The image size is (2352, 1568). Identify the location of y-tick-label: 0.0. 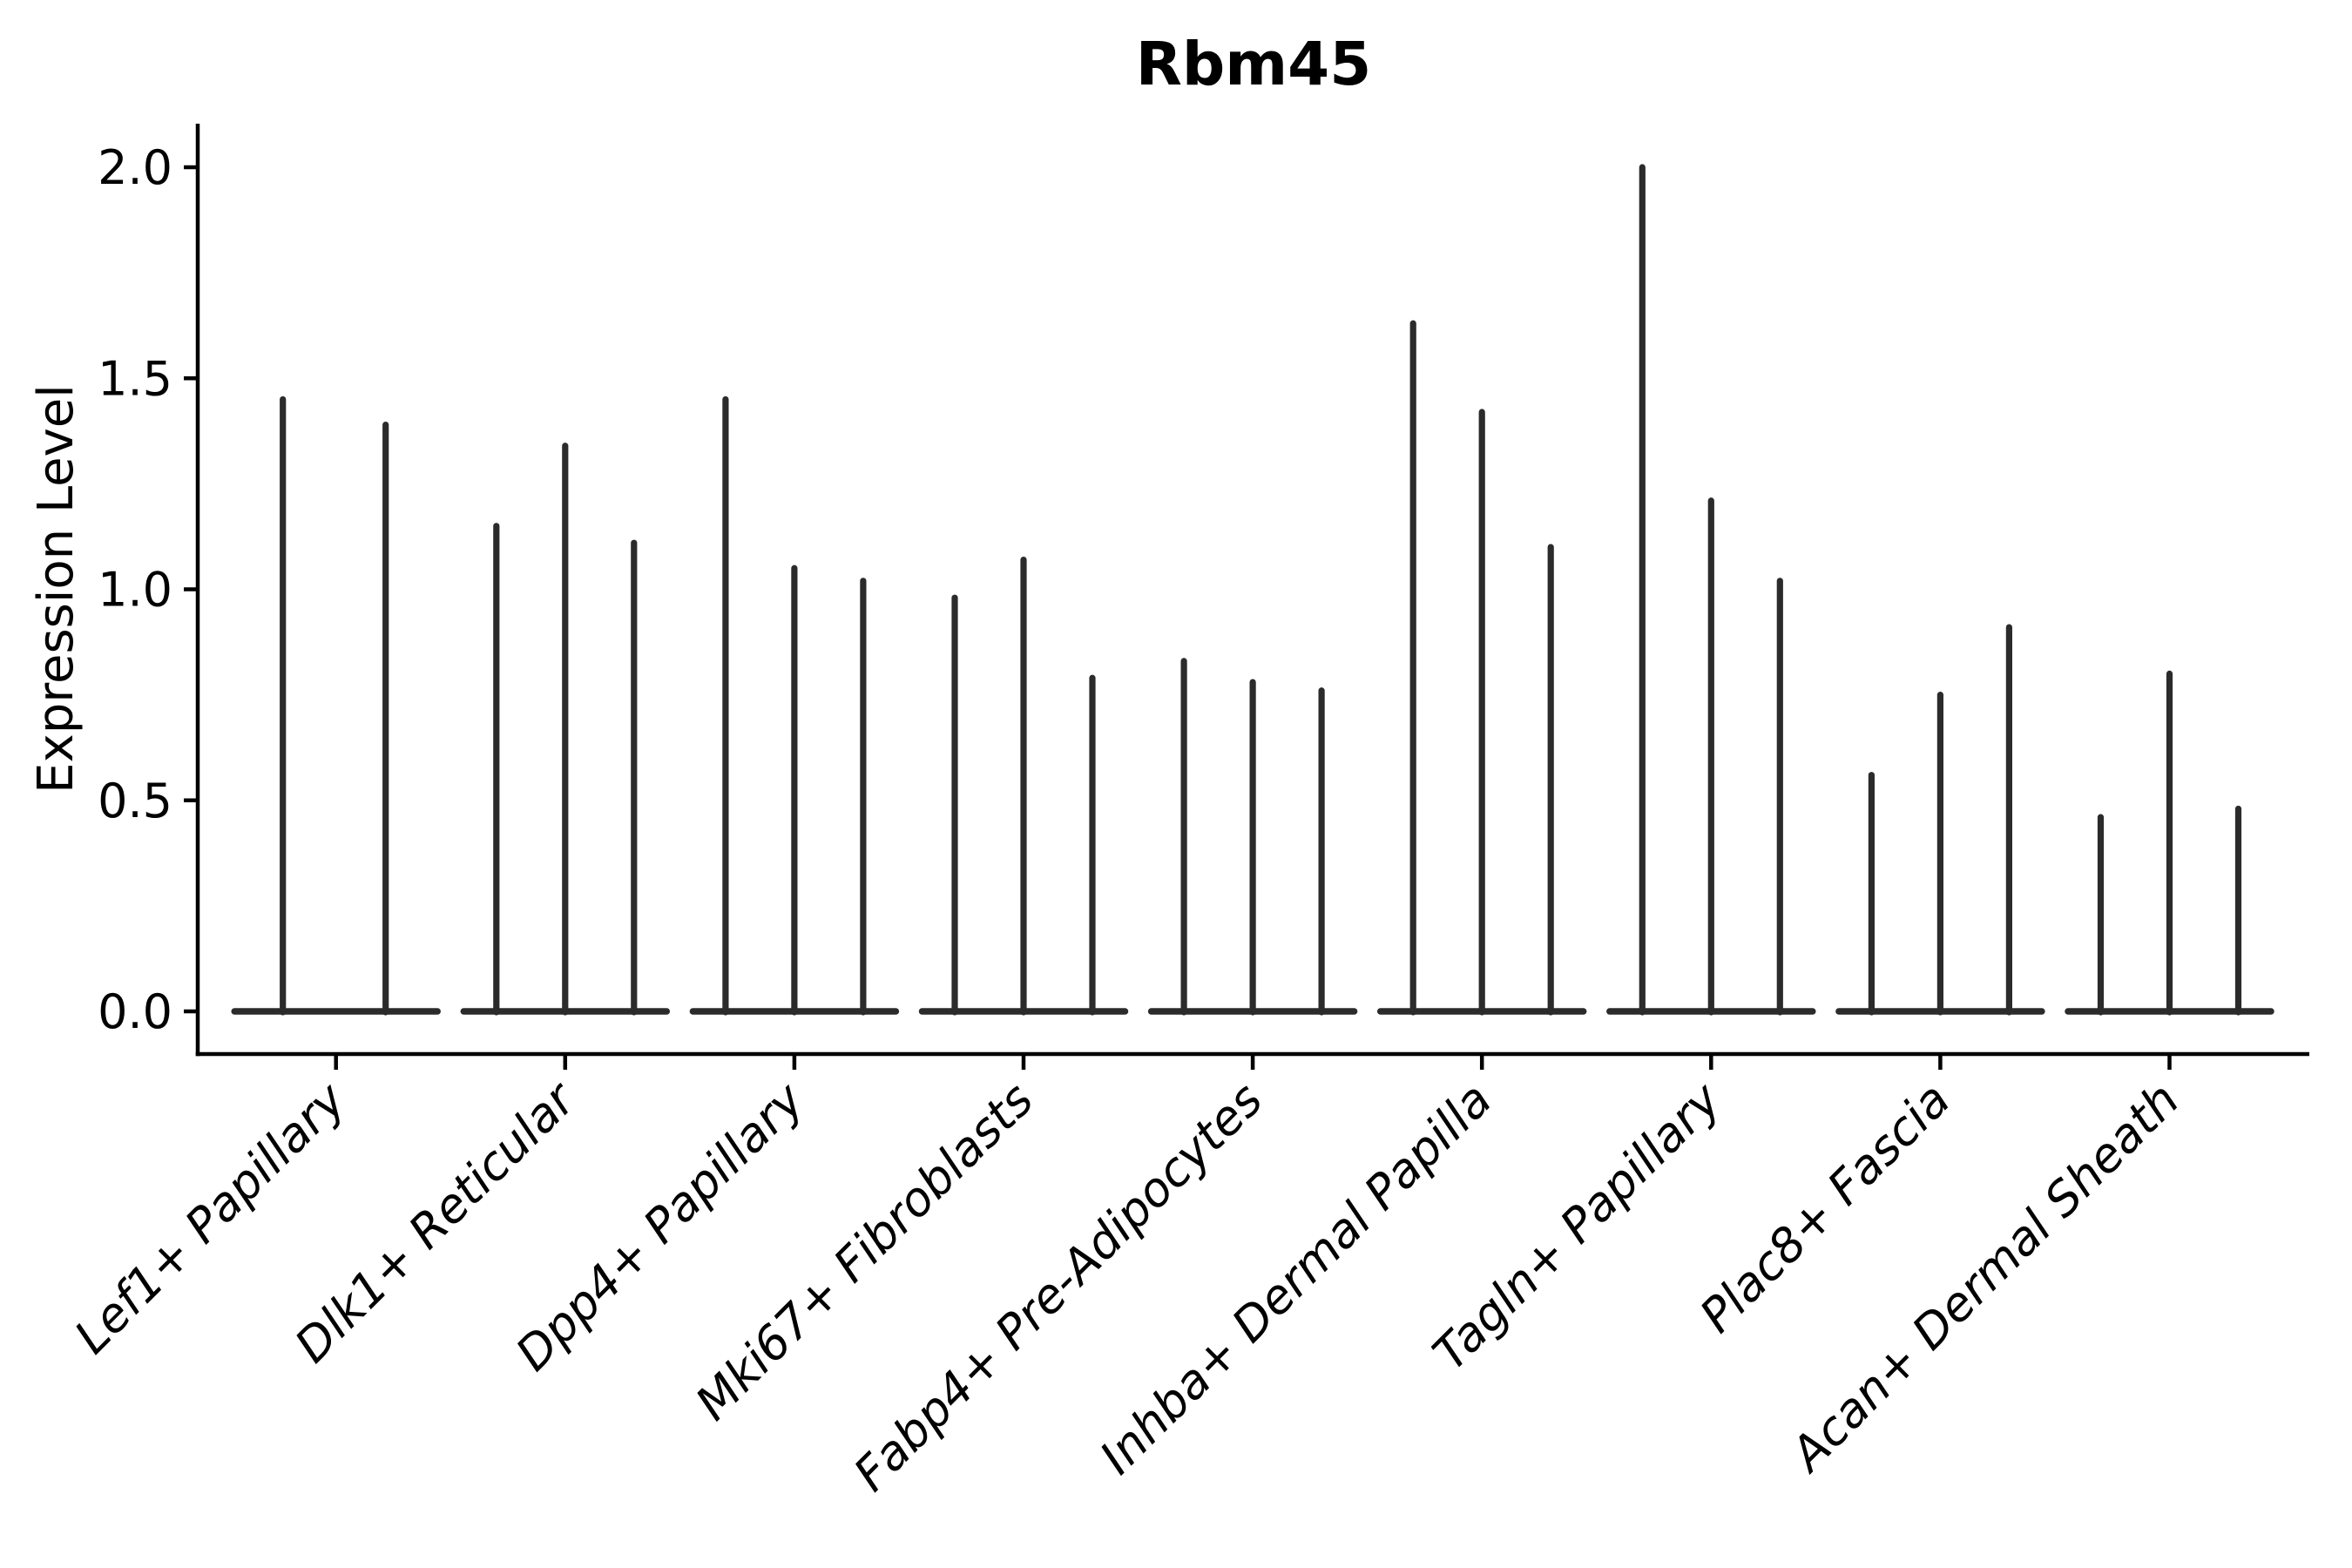
(135, 1012).